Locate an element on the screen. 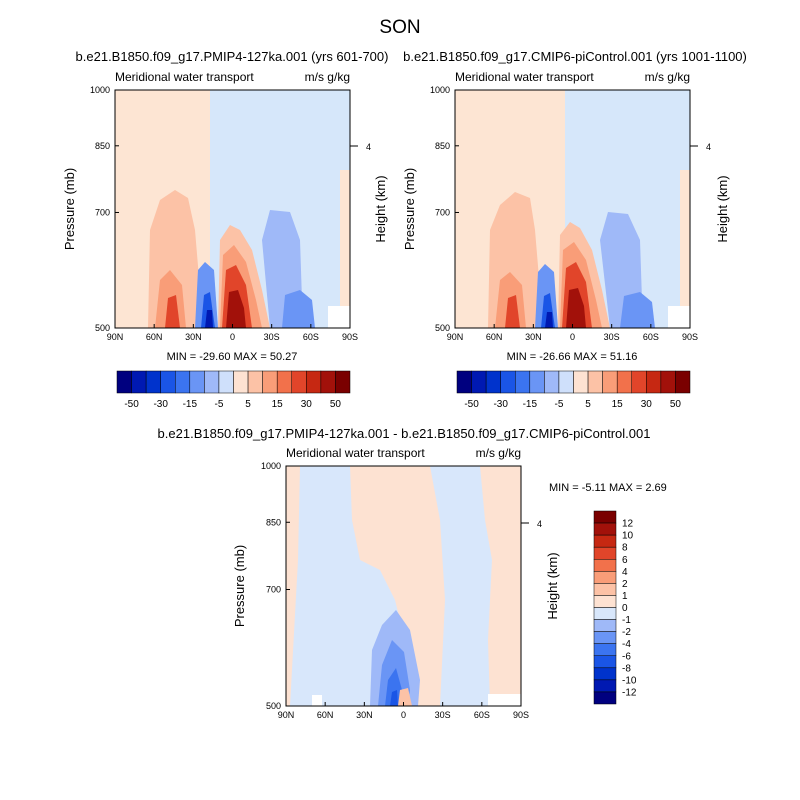 The width and height of the screenshot is (800, 800). colorbar-label: -6 is located at coordinates (626, 656).